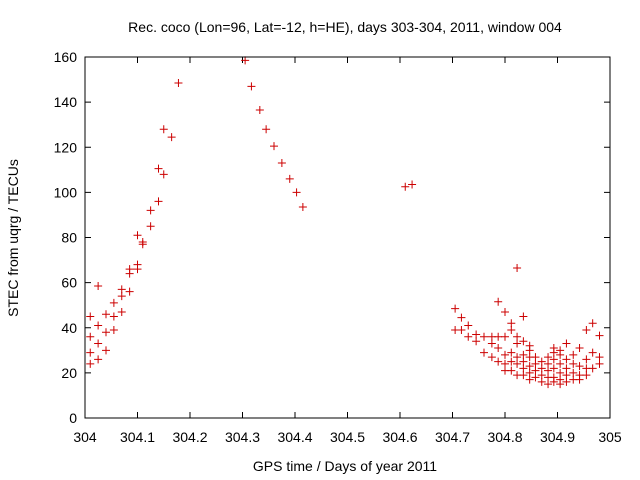 The image size is (640, 480). What do you see at coordinates (66, 57) in the screenshot?
I see `y-tick-label: 160` at bounding box center [66, 57].